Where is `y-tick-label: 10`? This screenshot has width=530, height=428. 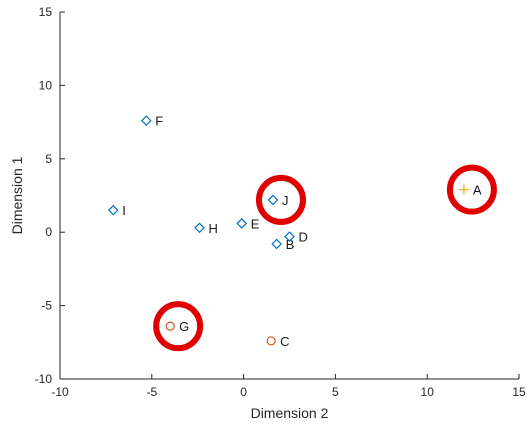
y-tick-label: 10 is located at coordinates (46, 85).